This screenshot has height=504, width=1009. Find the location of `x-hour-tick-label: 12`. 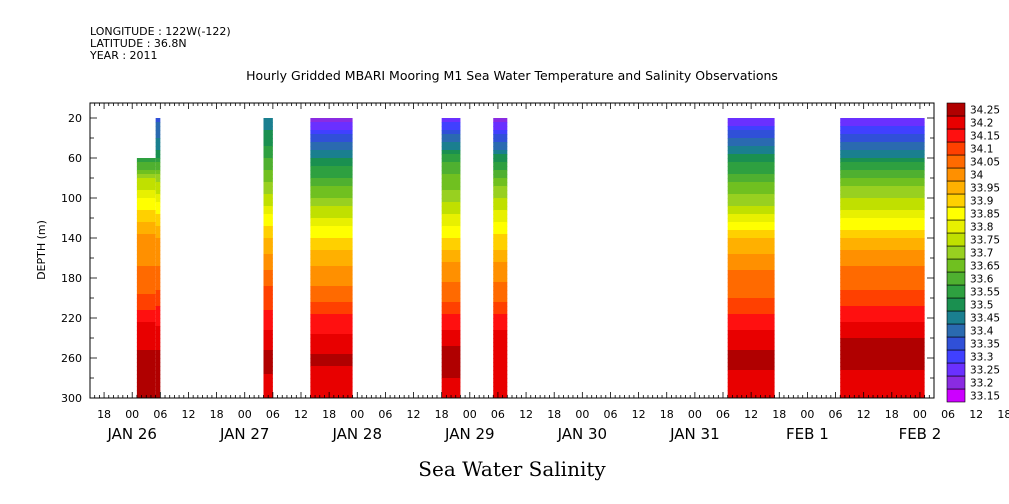

x-hour-tick-label: 12 is located at coordinates (639, 414).